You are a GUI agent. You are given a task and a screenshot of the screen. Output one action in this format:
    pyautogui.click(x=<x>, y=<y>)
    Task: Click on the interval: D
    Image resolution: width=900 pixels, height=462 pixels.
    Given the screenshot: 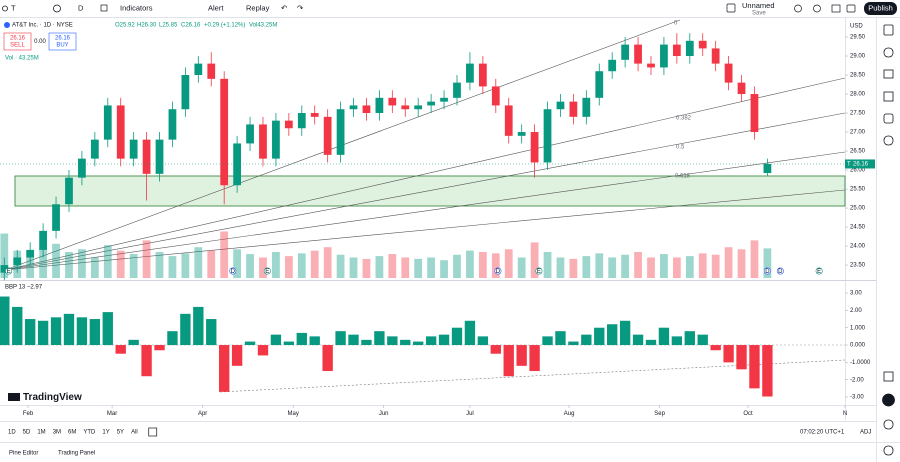 What is the action you would take?
    pyautogui.click(x=81, y=7)
    